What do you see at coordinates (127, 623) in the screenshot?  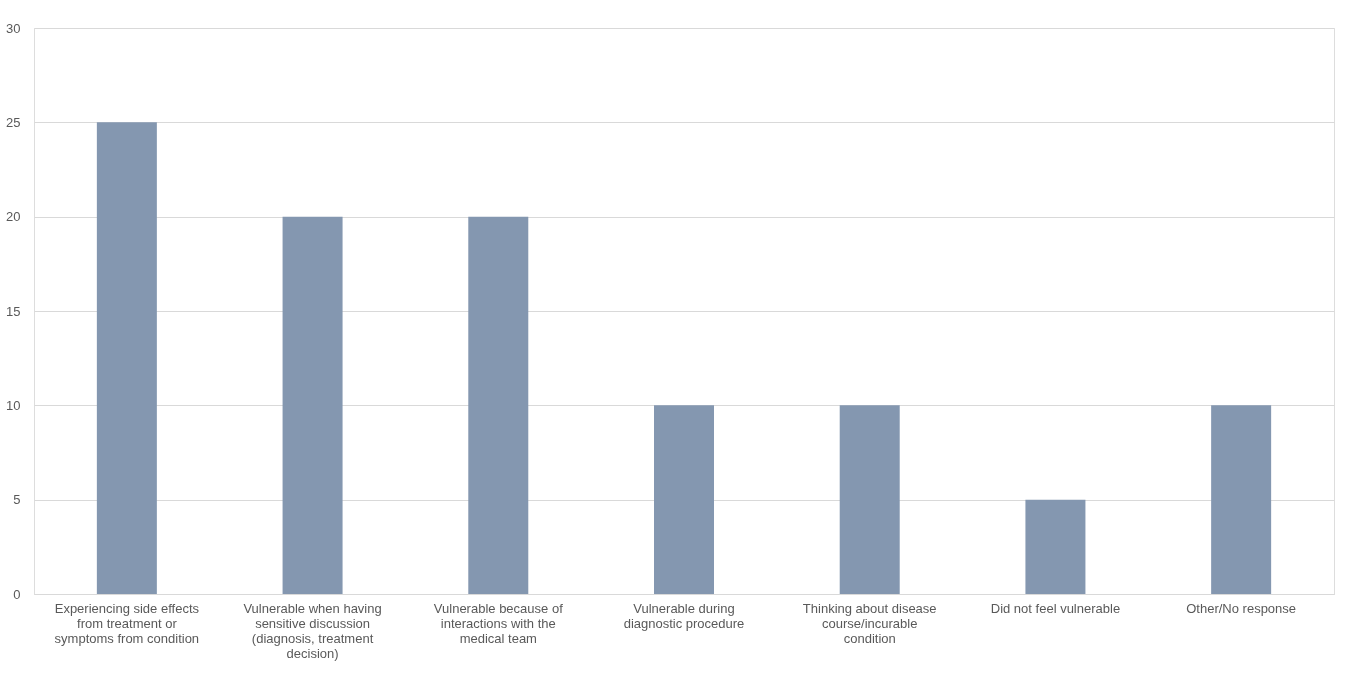 I see `x-tick-label: Experiencing side effects from treatment or symptoms from condition` at bounding box center [127, 623].